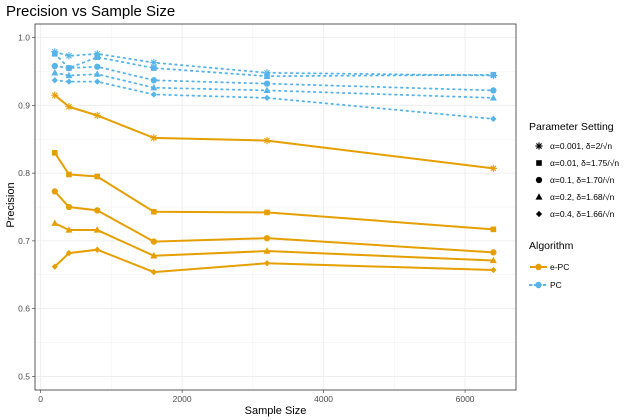 The image size is (630, 420). What do you see at coordinates (556, 285) in the screenshot?
I see `legend-label-algorithm: PC` at bounding box center [556, 285].